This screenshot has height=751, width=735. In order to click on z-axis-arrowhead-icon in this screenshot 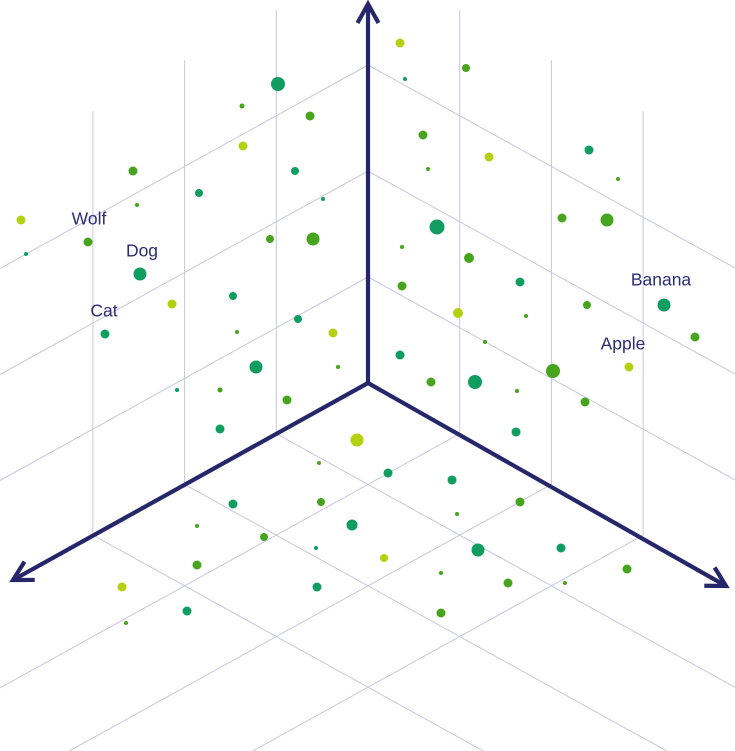, I will do `click(717, 577)`.